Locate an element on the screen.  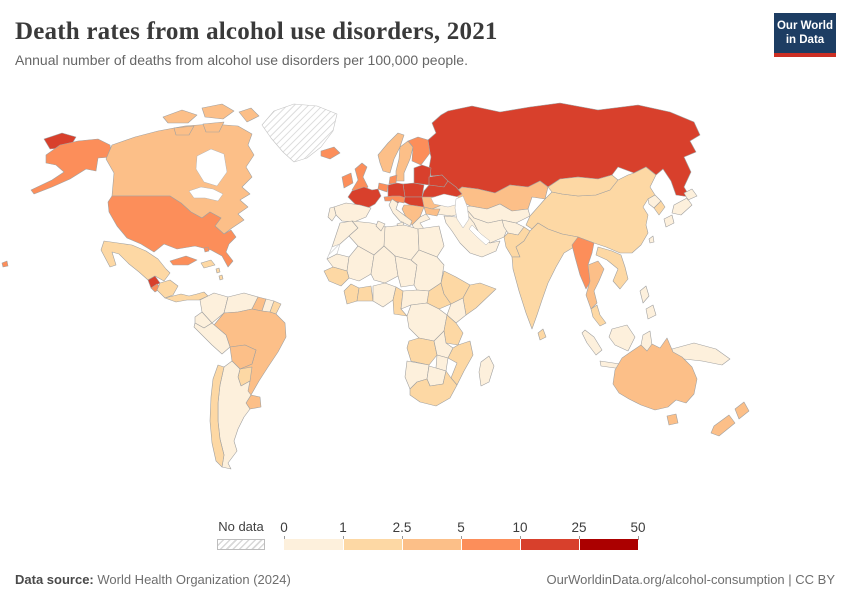
country-mongolia is located at coordinates (583, 185).